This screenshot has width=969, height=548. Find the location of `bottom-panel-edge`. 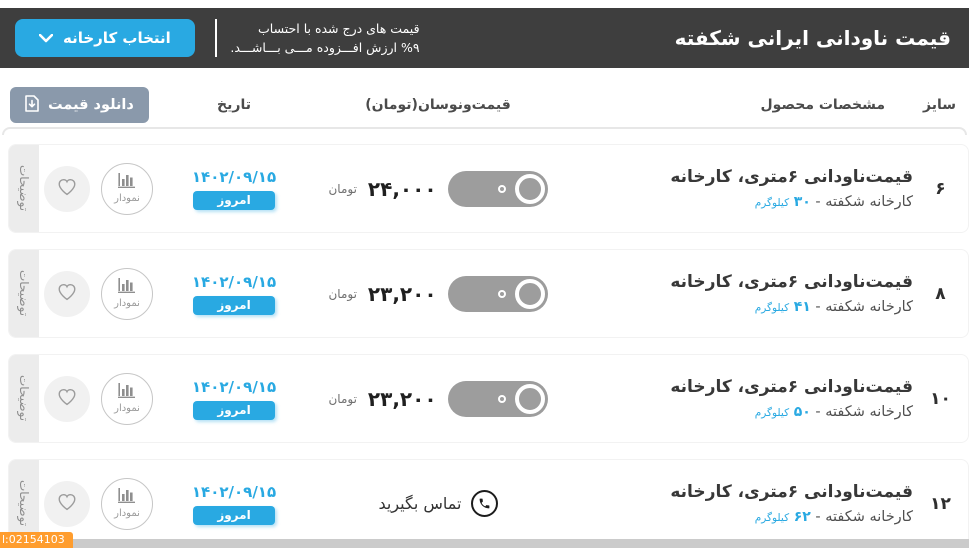

bottom-panel-edge is located at coordinates (508, 543).